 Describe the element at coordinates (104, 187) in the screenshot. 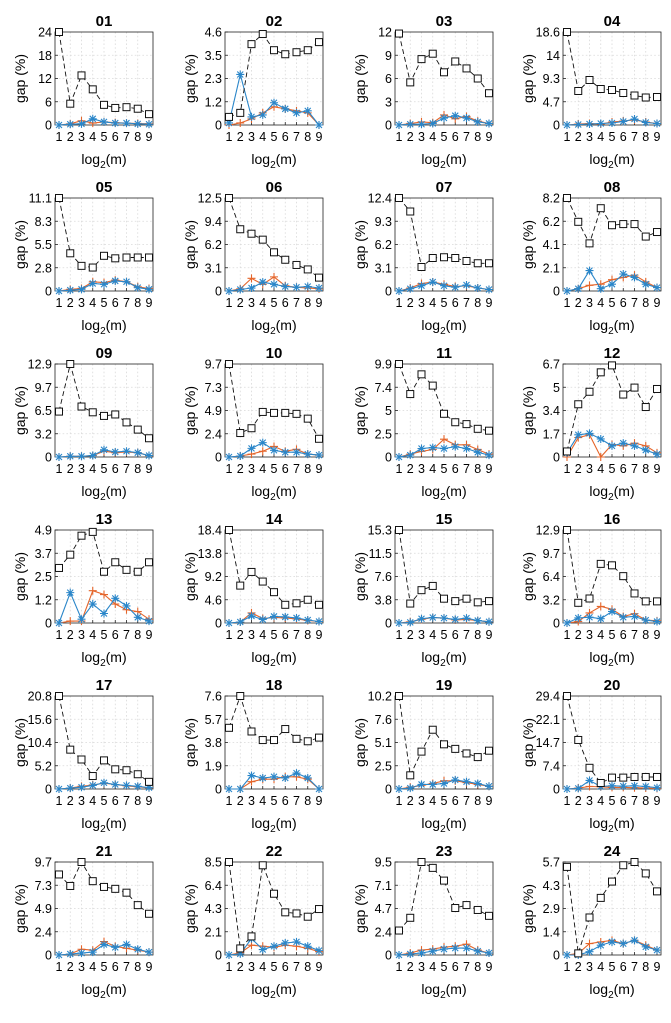

I see `panel-title: 05` at that location.